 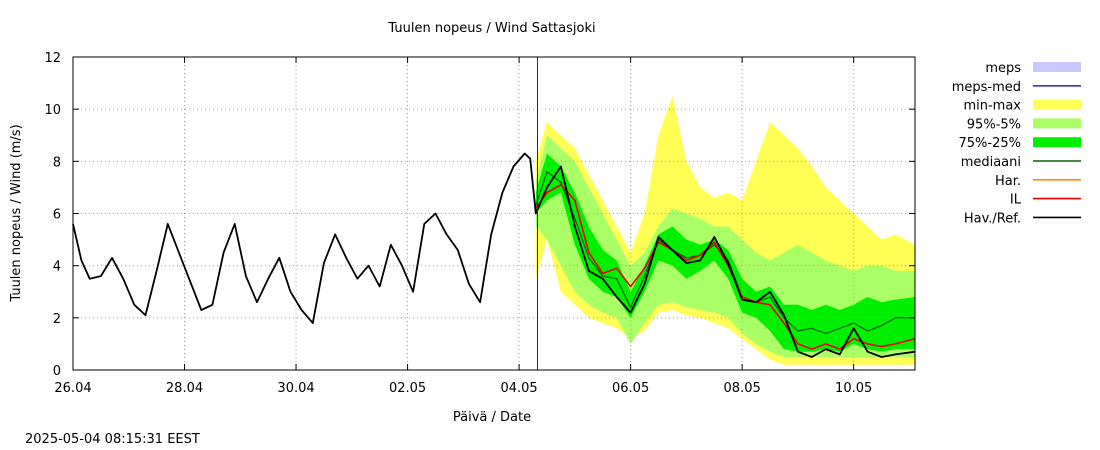 I want to click on y-tick-label: 0, so click(x=57, y=371).